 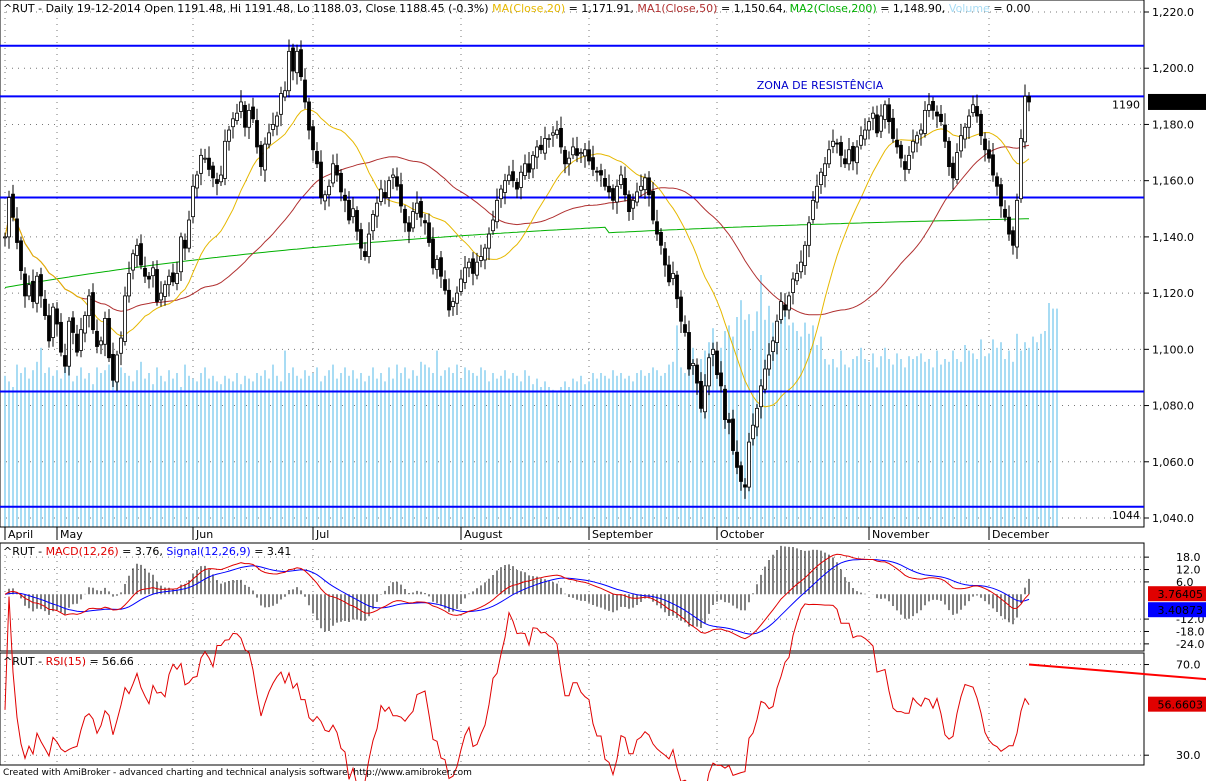 What do you see at coordinates (1188, 755) in the screenshot?
I see `rsi-tick-label: 30.0` at bounding box center [1188, 755].